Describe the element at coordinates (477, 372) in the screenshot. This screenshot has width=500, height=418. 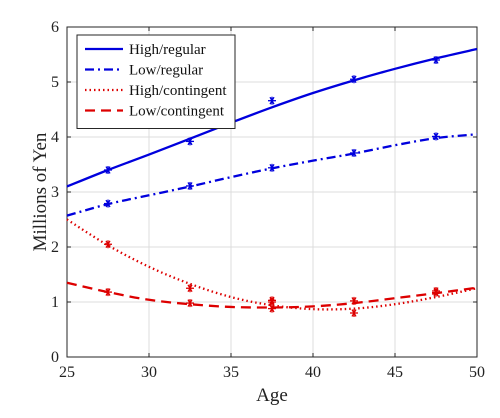
I see `x-tick-label: 50` at that location.